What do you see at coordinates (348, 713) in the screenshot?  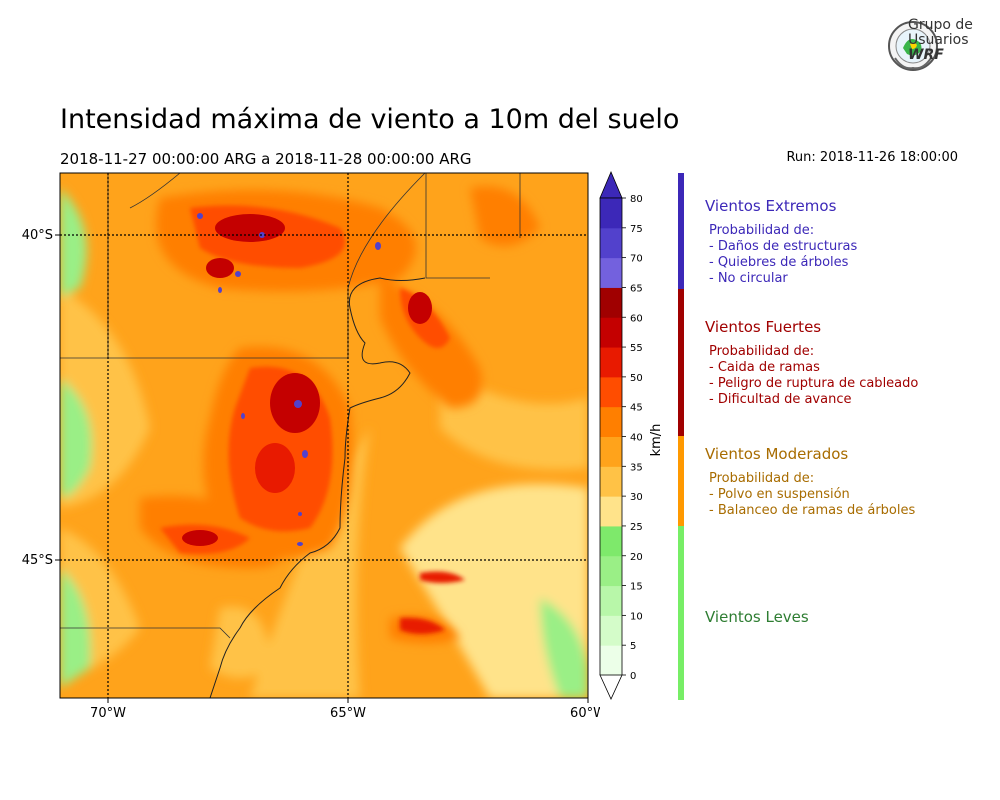 I see `lon-label-65w: 65°W` at bounding box center [348, 713].